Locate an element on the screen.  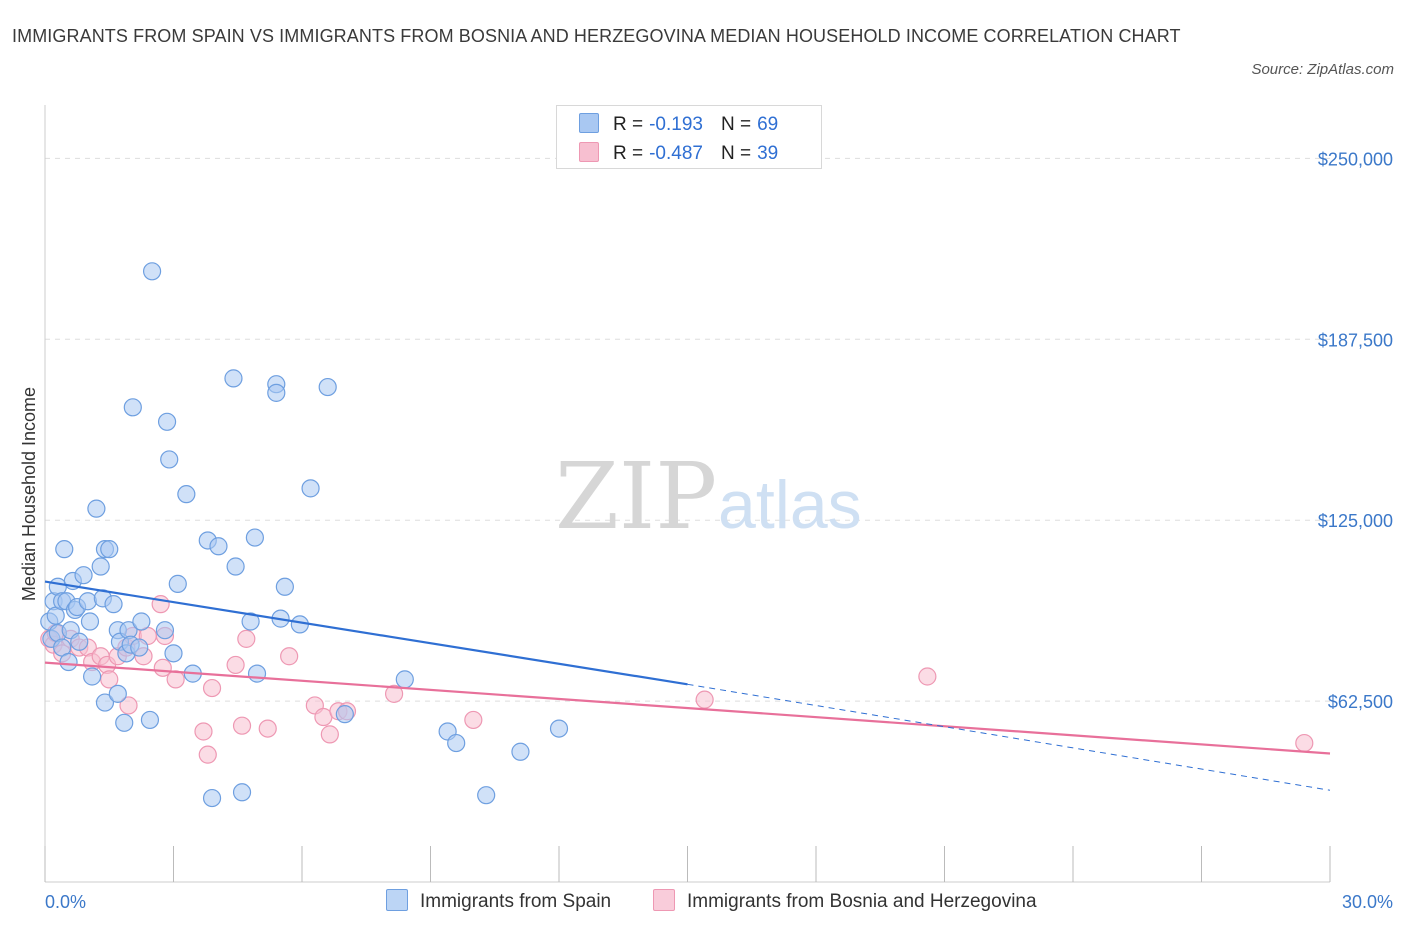
legend-swatch-spain is located at coordinates (589, 123).